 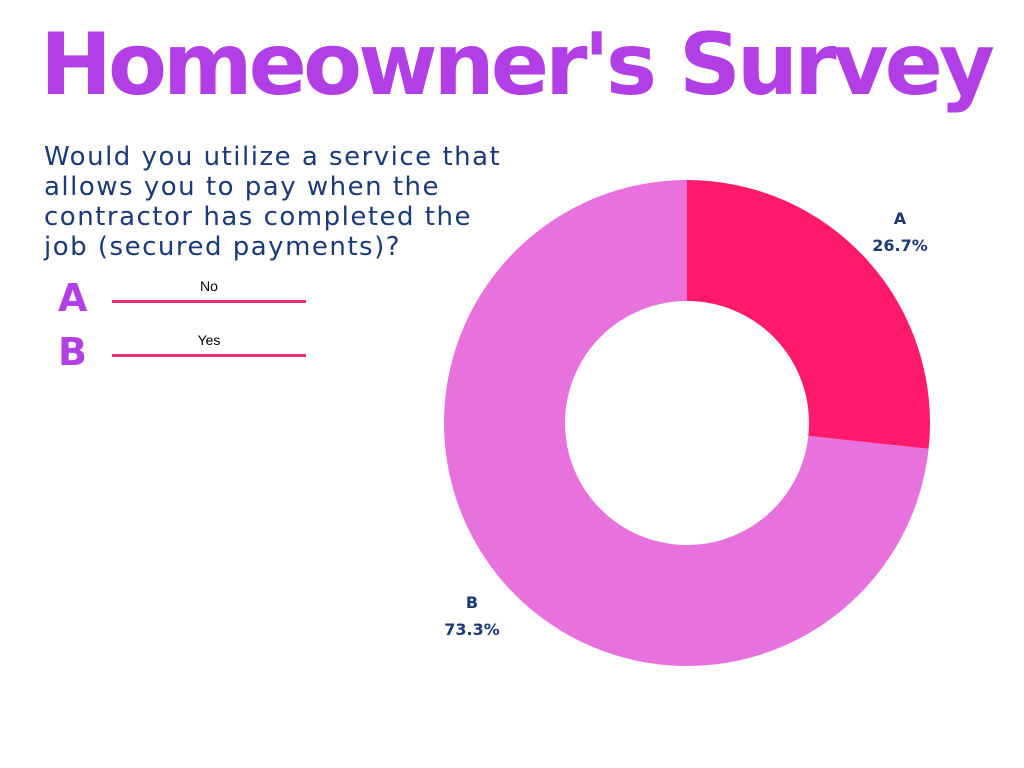 I want to click on legend-letter-a: A, so click(x=73, y=298).